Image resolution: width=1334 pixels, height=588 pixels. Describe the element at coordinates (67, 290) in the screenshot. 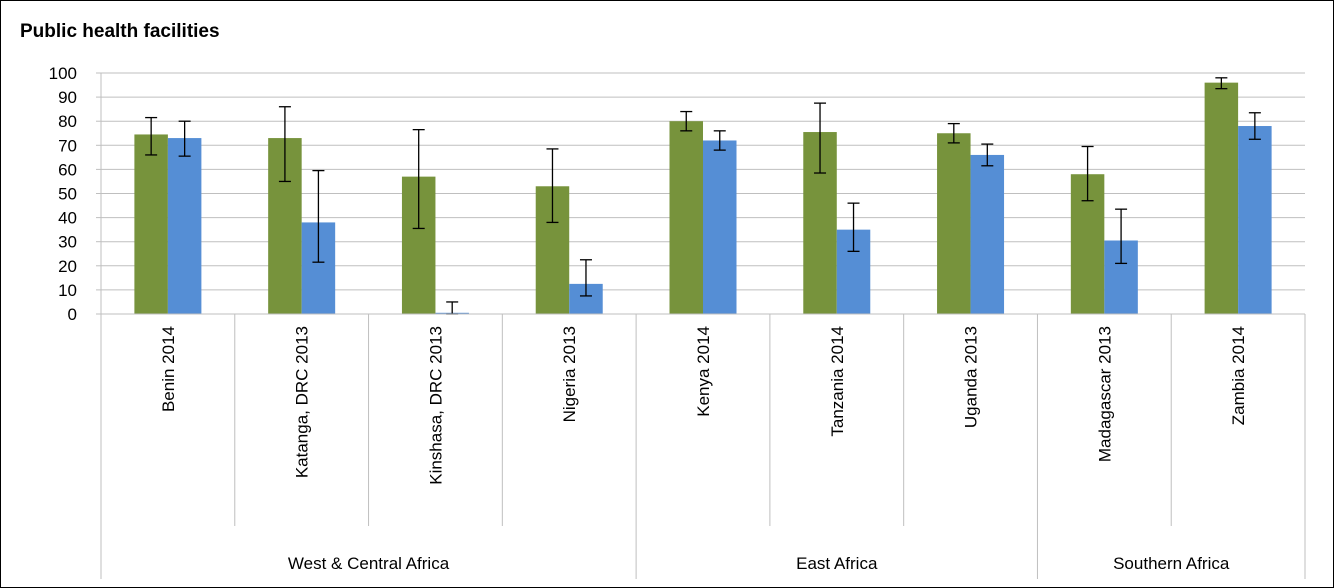

I see `y-tick-label: 10` at that location.